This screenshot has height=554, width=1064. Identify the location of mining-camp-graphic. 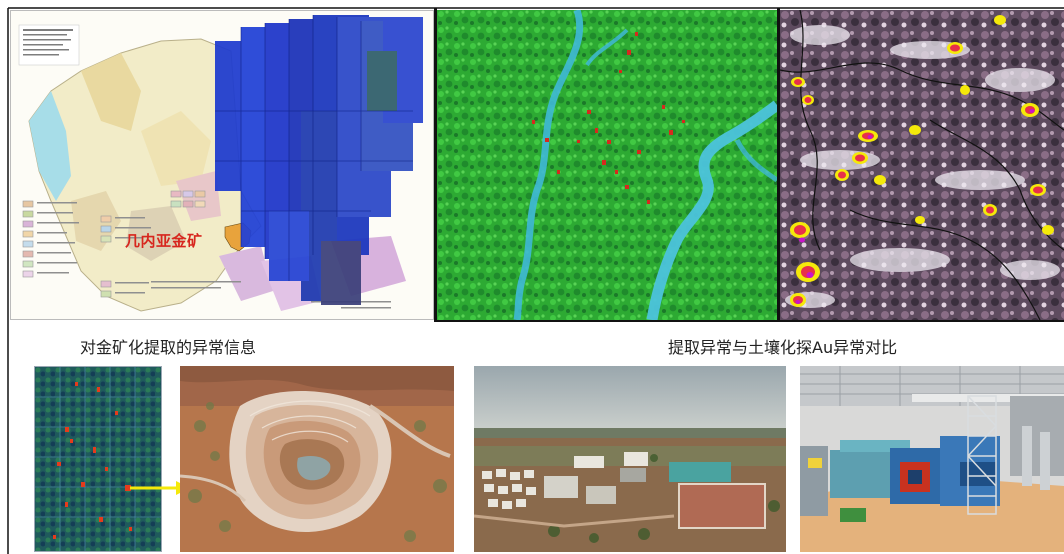
(630, 459).